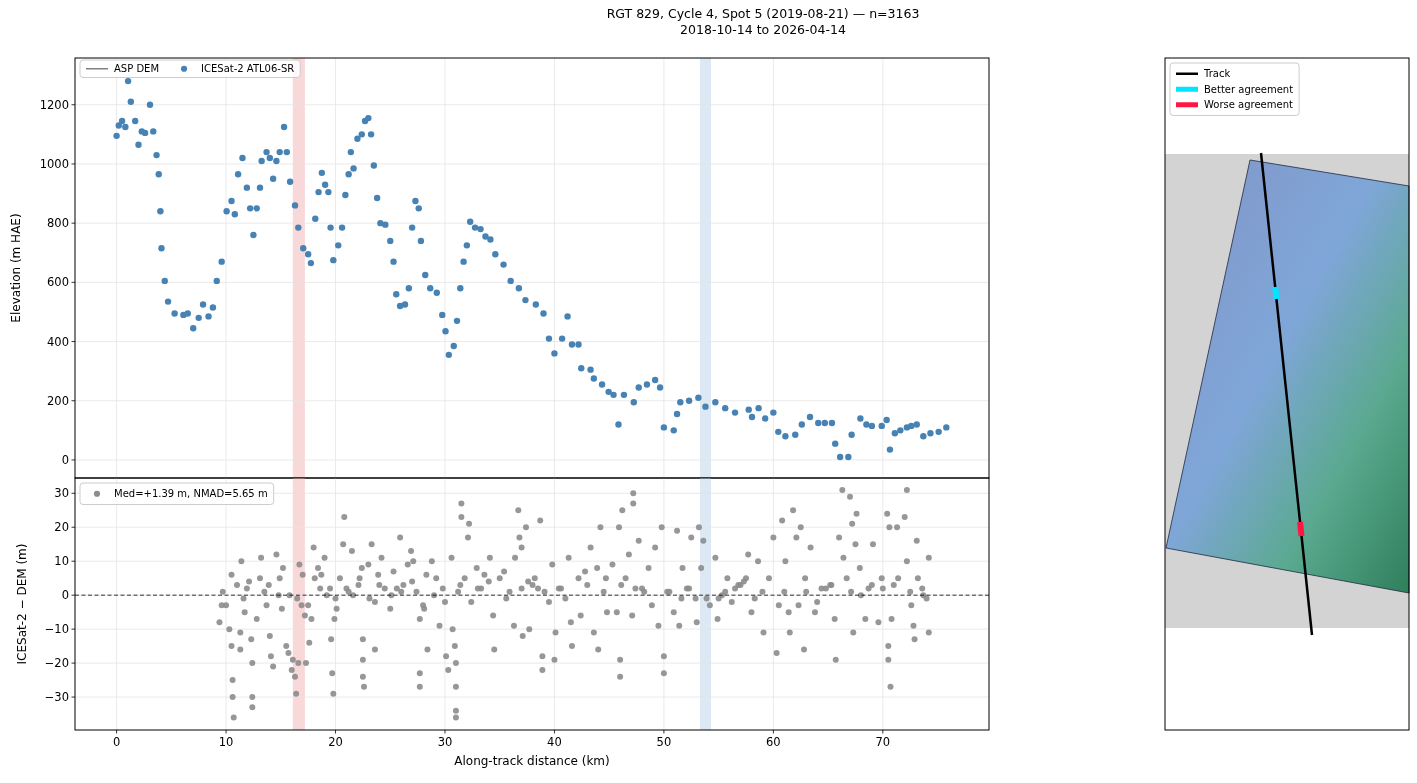 The width and height of the screenshot is (1417, 783). What do you see at coordinates (554, 742) in the screenshot?
I see `x-tick-label: 40` at bounding box center [554, 742].